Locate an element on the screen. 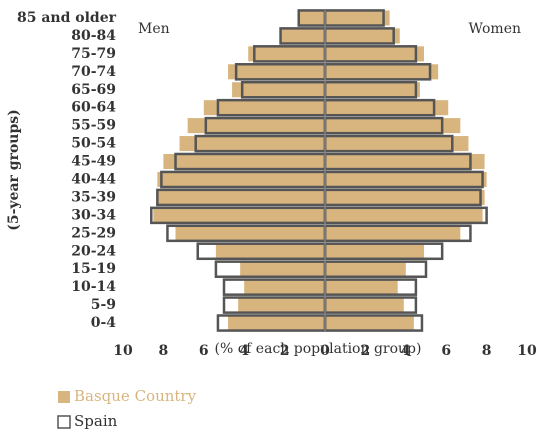 The width and height of the screenshot is (537, 432). y-tick-label: 85 and older is located at coordinates (67, 18).